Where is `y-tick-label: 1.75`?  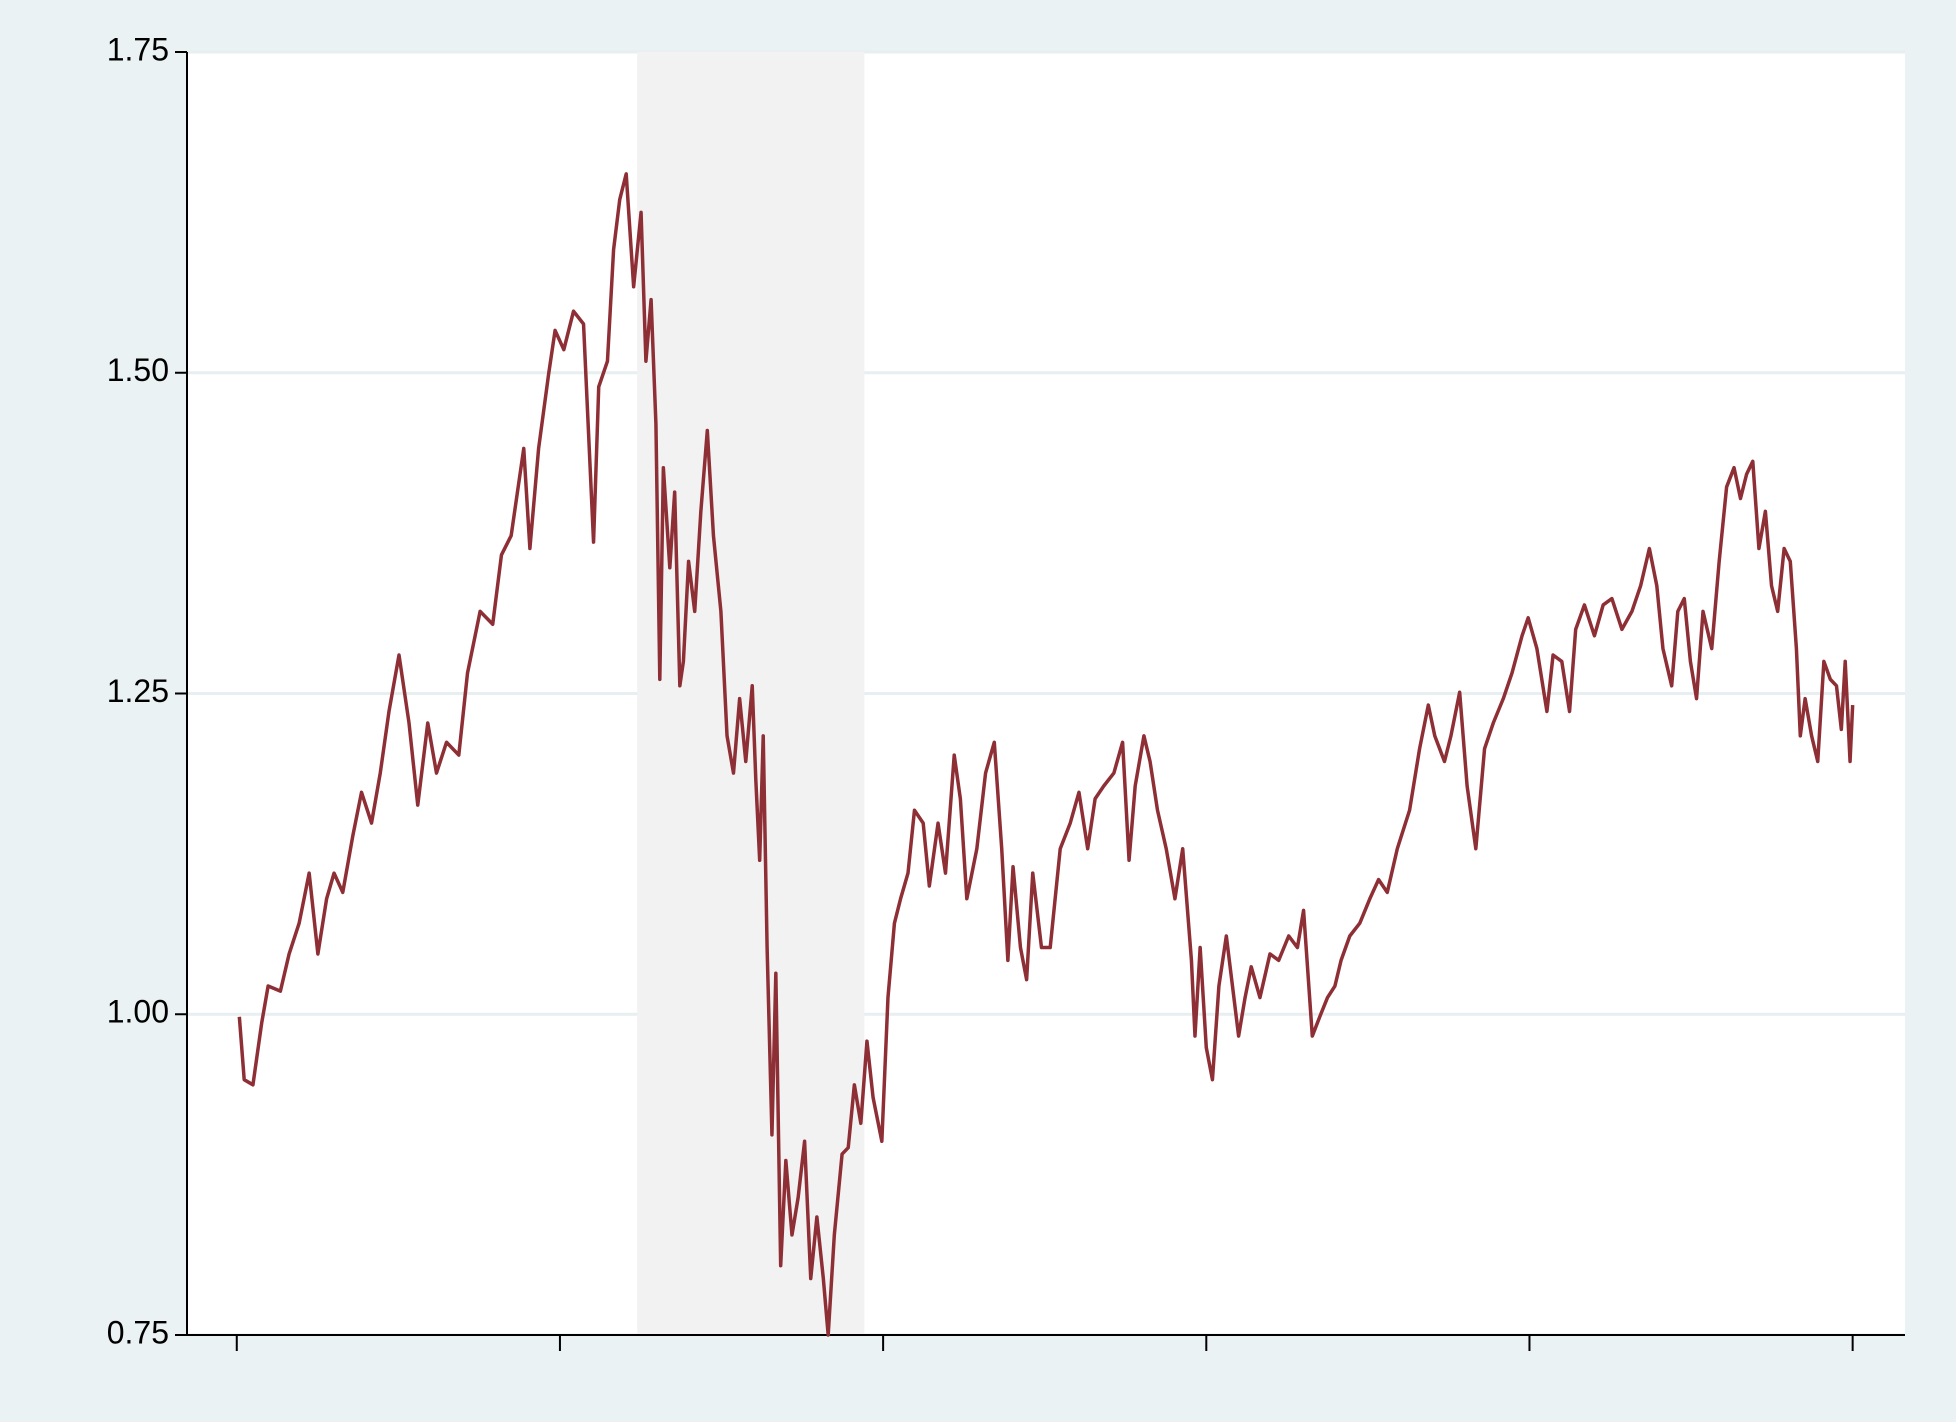 y-tick-label: 1.75 is located at coordinates (138, 49).